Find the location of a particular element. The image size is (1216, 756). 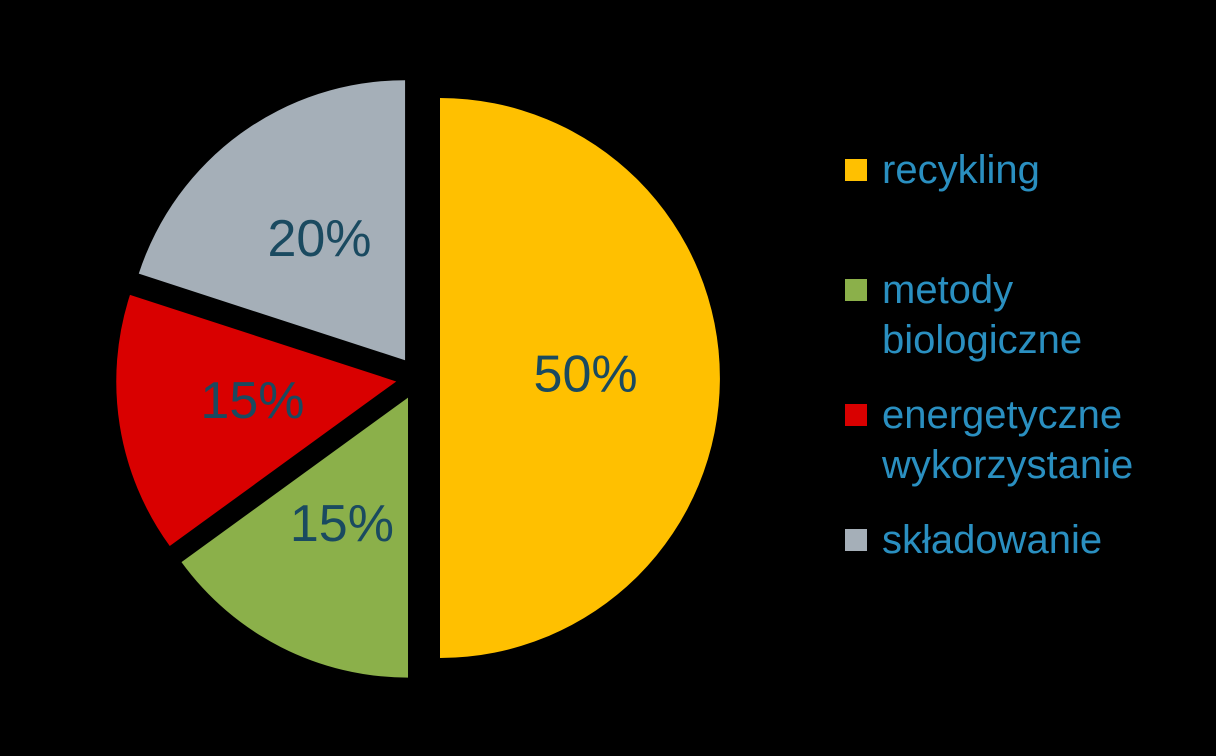

legend-item: składowanie is located at coordinates (1025, 540).